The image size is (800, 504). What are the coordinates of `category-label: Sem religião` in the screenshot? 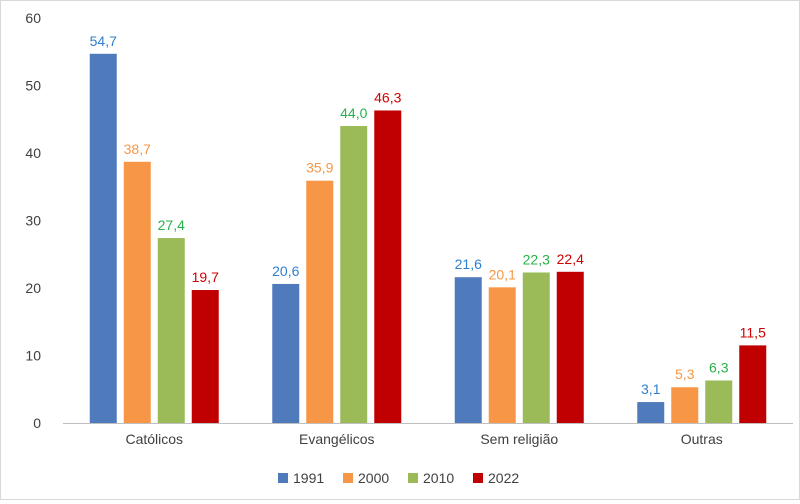 It's located at (519, 439).